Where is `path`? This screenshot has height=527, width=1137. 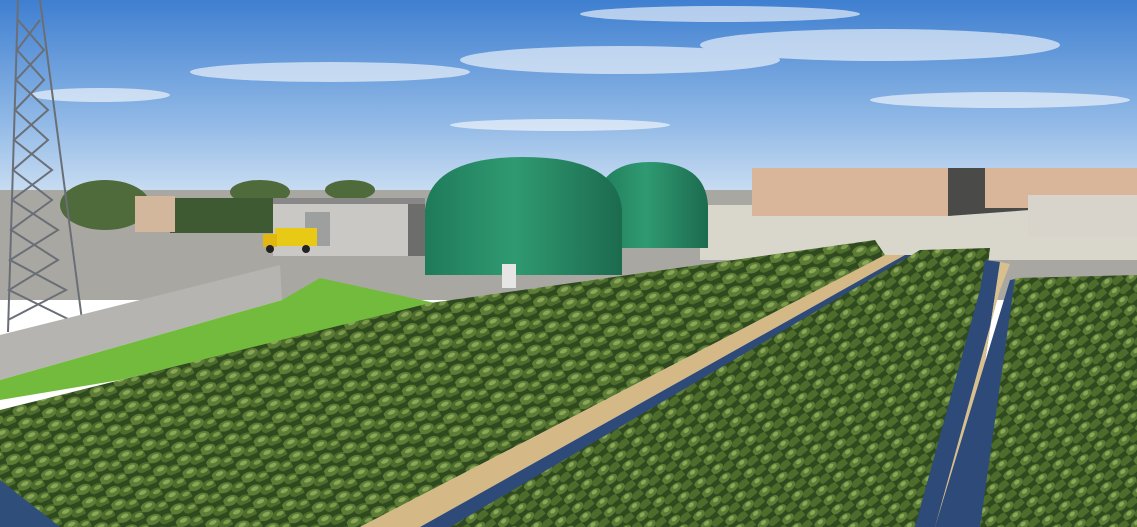 path is located at coordinates (972, 394).